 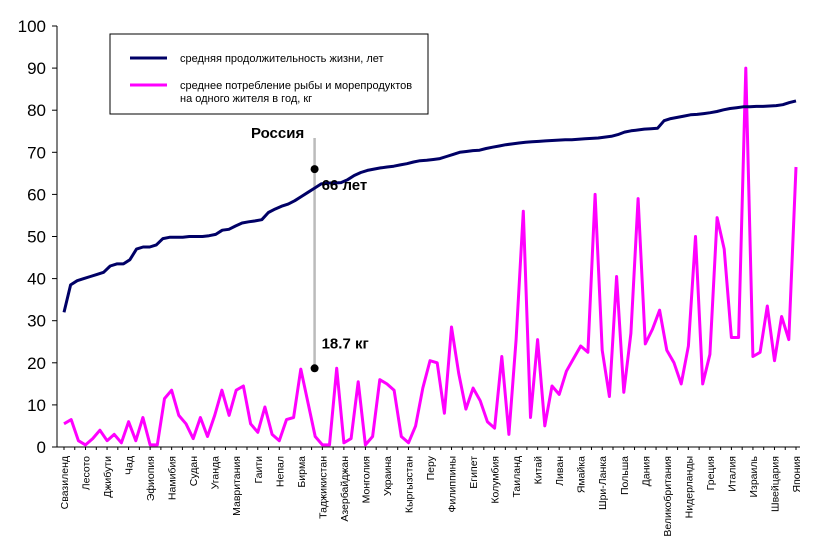 I want to click on x-tick-label: Колумбия, so click(x=496, y=480).